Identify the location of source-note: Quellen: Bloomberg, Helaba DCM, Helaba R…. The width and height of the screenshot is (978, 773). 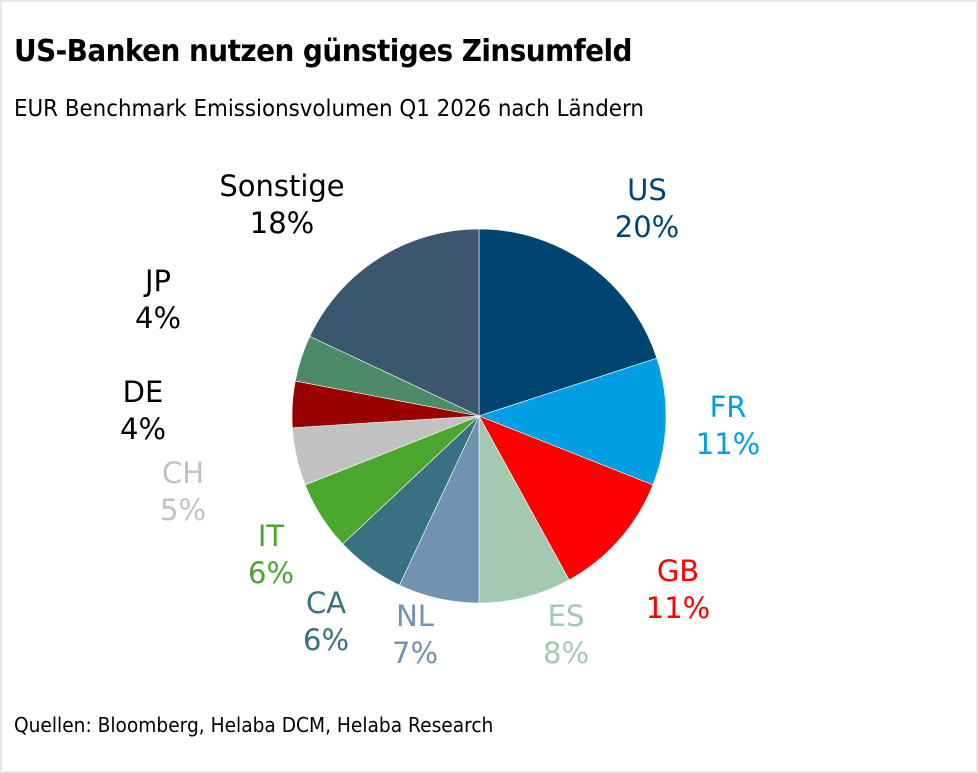
(254, 725).